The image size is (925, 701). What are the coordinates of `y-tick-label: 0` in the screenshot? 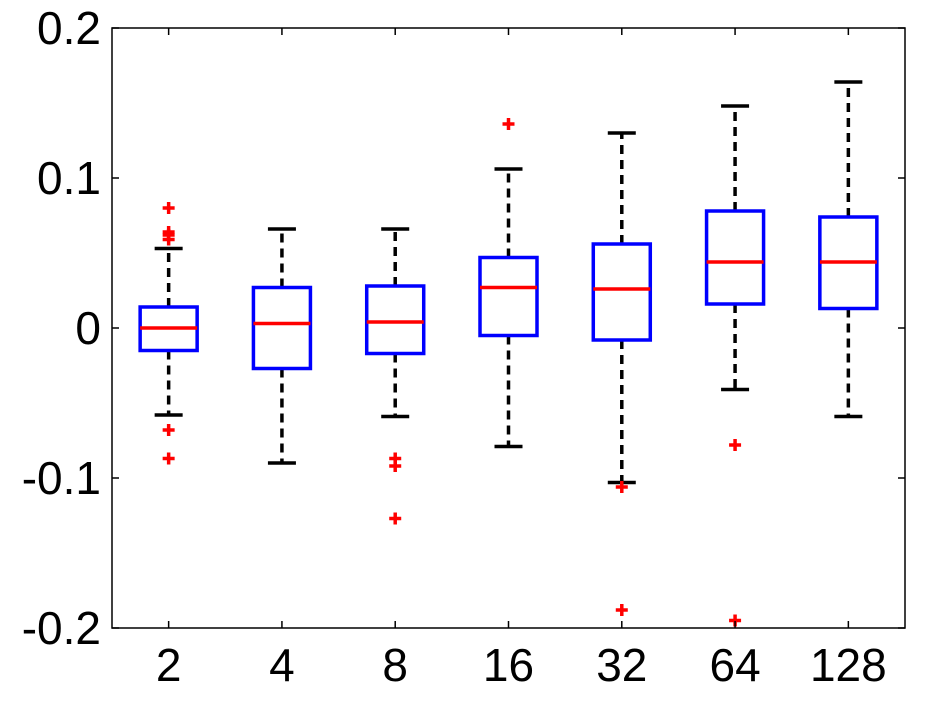 It's located at (88, 328).